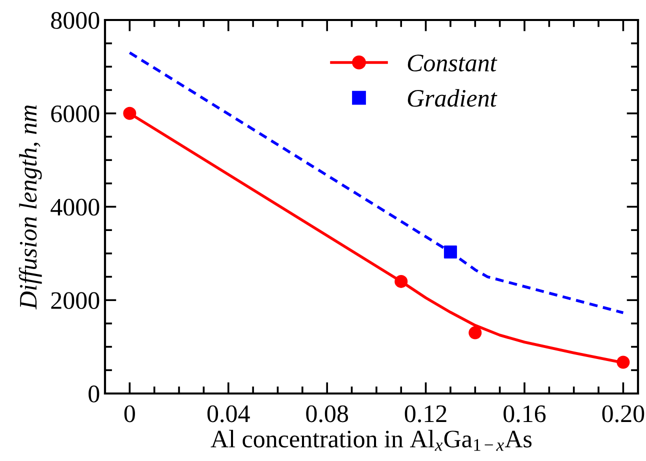 This screenshot has width=646, height=461. What do you see at coordinates (371, 440) in the screenshot?
I see `x-axis-title: Al concentration in Al$_{x}$Ga$_{1−x}$As` at bounding box center [371, 440].